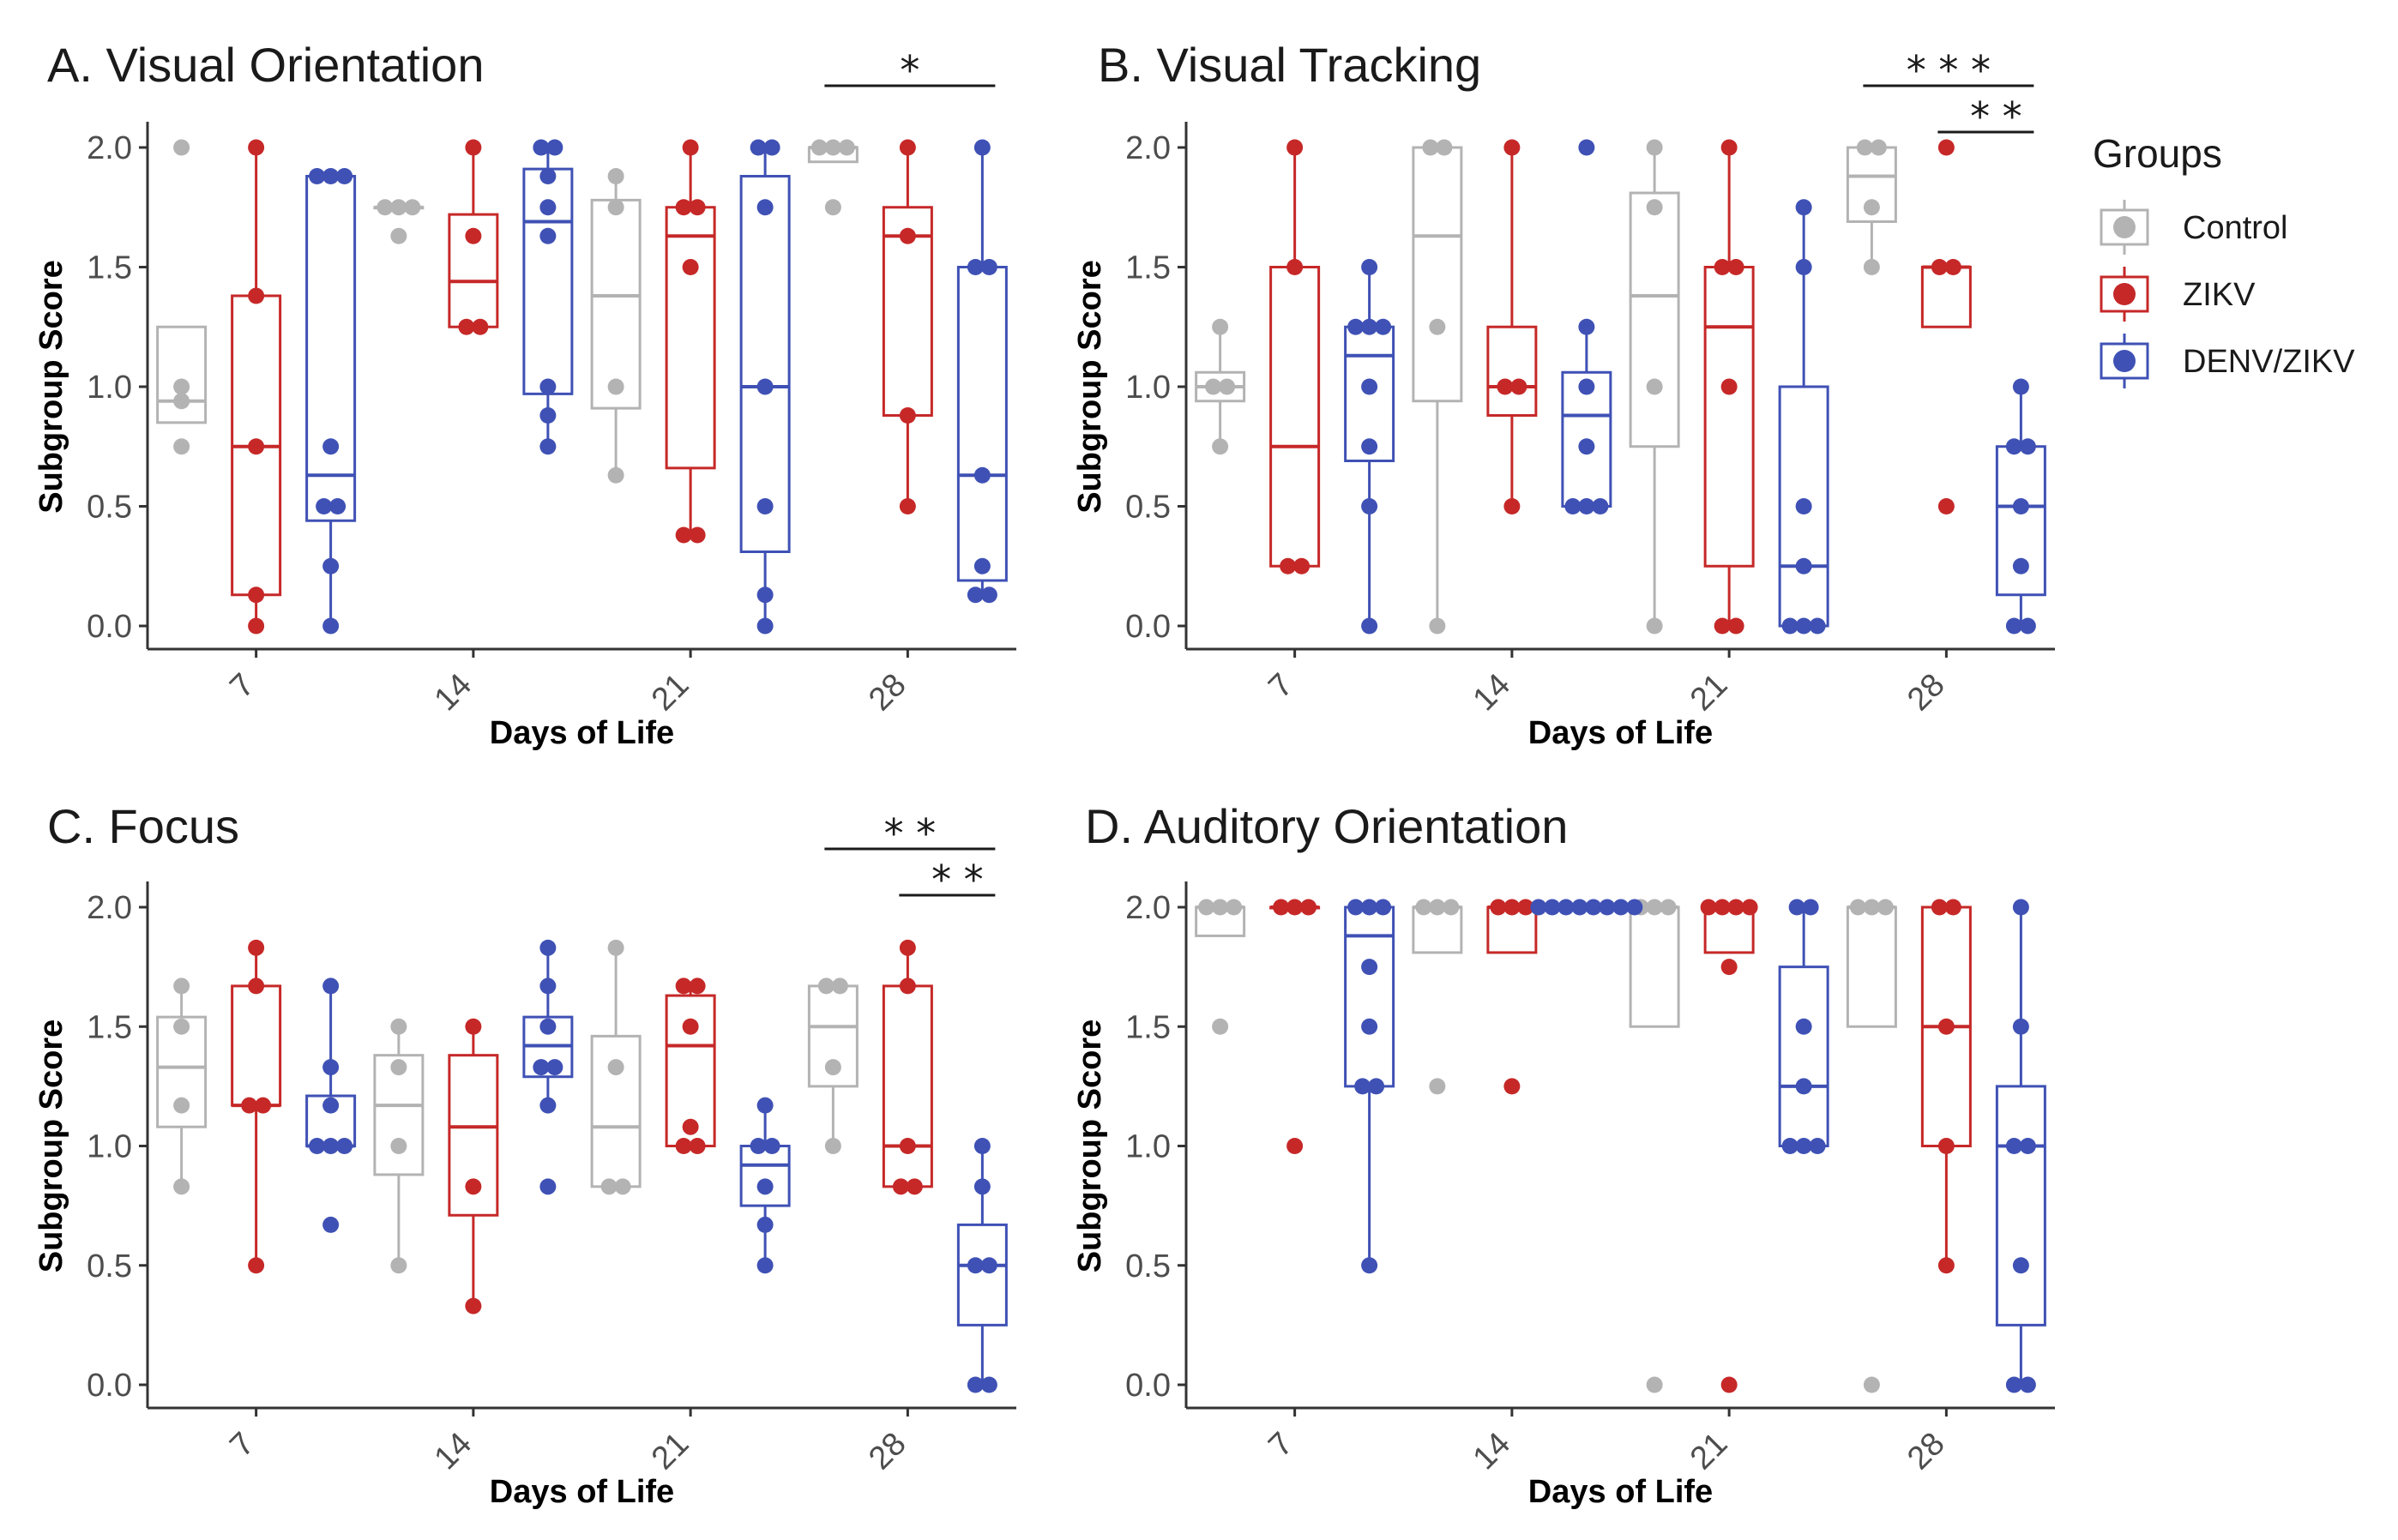 This screenshot has height=1540, width=2398. I want to click on panel-title: A. Visual Orientation, so click(266, 65).